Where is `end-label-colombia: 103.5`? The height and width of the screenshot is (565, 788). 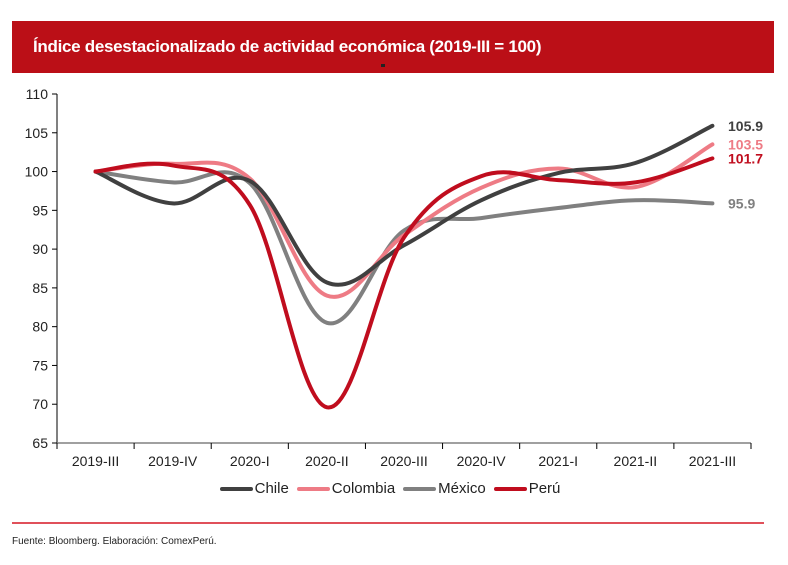
end-label-colombia: 103.5 is located at coordinates (745, 144).